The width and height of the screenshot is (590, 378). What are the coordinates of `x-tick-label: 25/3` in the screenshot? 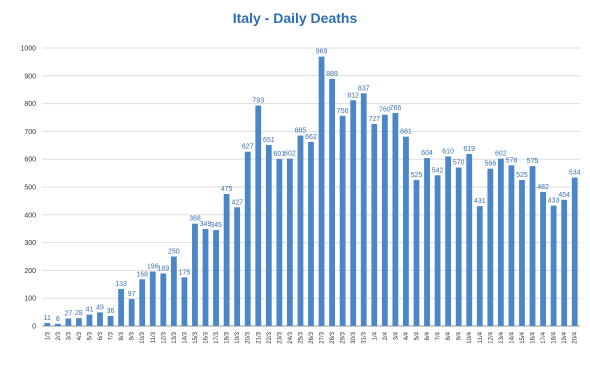 It's located at (301, 337).